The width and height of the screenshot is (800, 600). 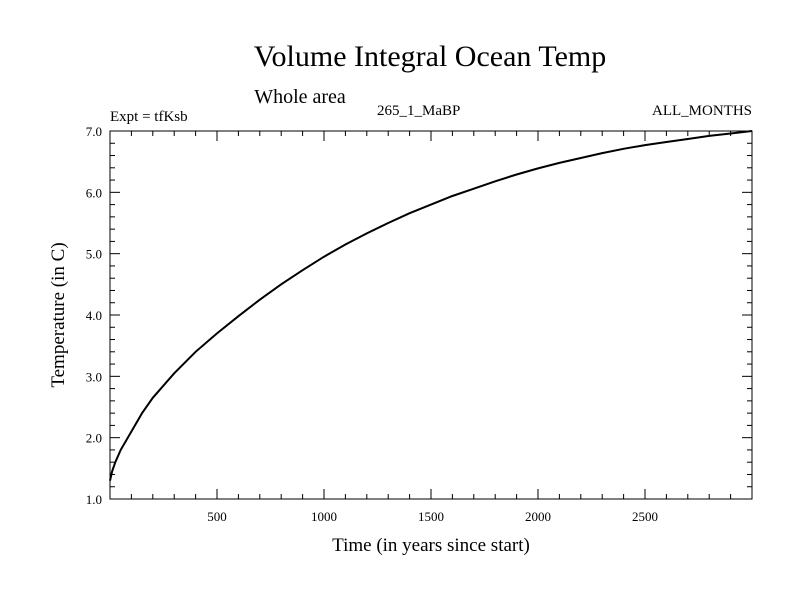 I want to click on x-tick-label: 2000, so click(x=538, y=516).